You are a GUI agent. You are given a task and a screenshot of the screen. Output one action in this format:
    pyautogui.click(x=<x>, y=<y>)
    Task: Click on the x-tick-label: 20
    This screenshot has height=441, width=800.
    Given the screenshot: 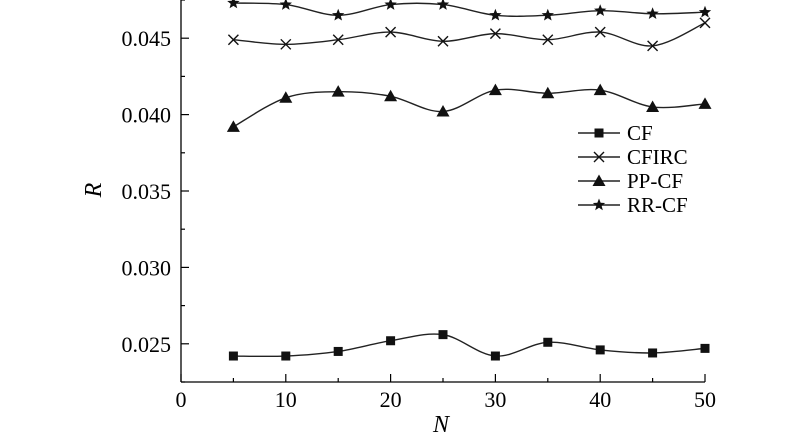 What is the action you would take?
    pyautogui.click(x=391, y=399)
    